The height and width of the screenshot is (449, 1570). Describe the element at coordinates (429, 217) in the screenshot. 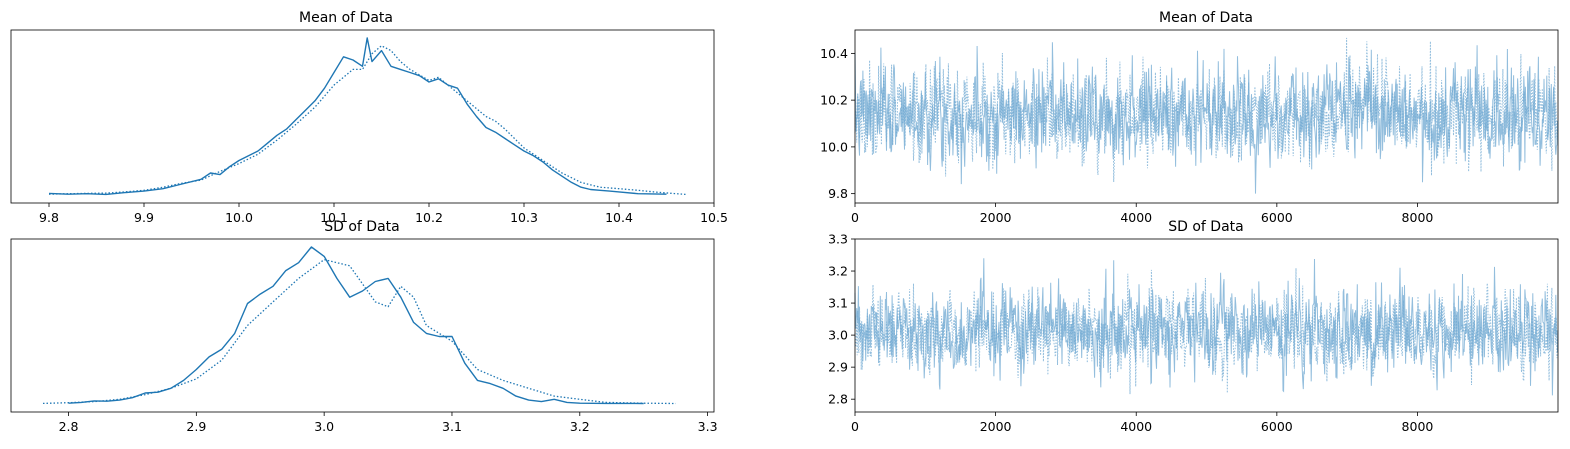

I see `x-tick-label: 10.2` at that location.